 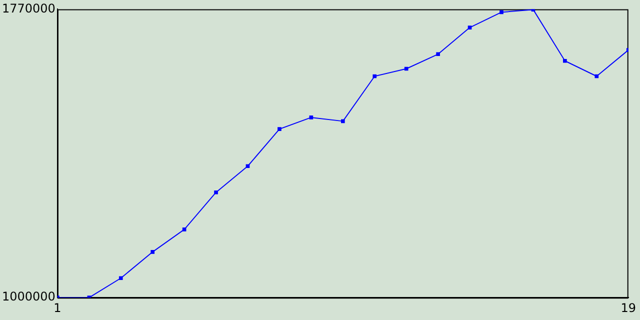 What do you see at coordinates (628, 307) in the screenshot?
I see `x-tick-label: 19` at bounding box center [628, 307].